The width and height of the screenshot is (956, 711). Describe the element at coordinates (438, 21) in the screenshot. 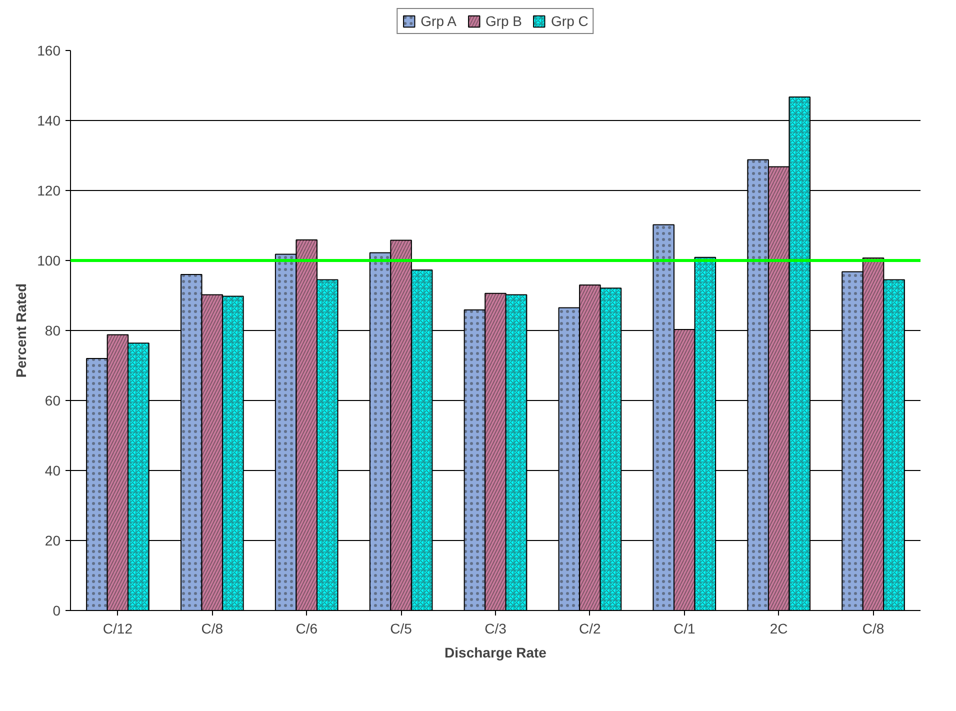

I see `legend-label: Grp A` at that location.